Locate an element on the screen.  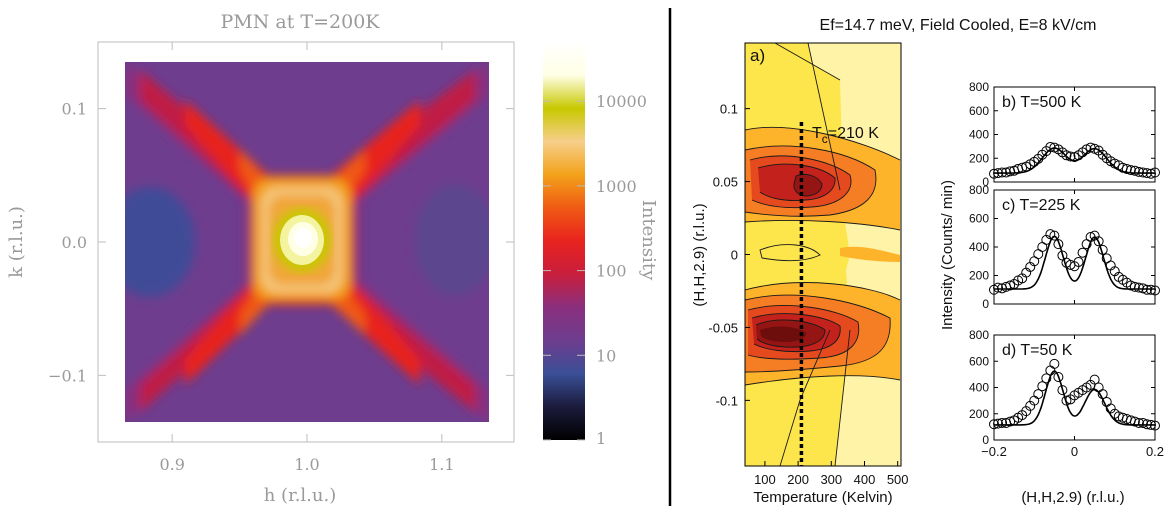
fit-line is located at coordinates (1074, 398).